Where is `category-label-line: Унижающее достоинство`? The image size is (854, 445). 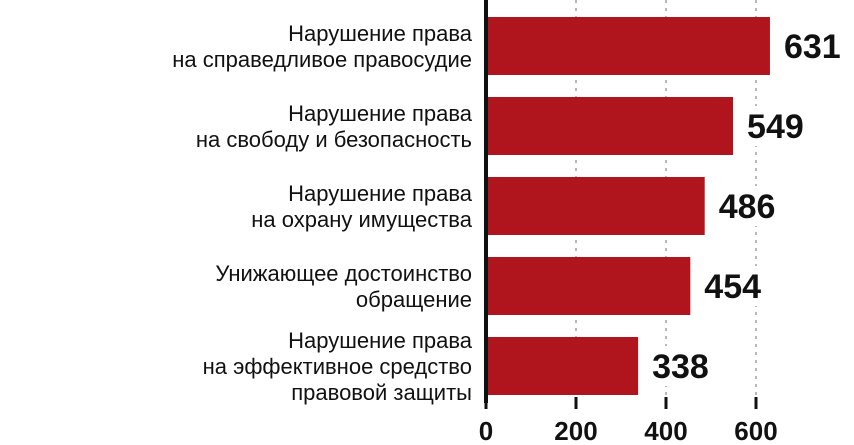 category-label-line: Унижающее достоинство is located at coordinates (343, 273).